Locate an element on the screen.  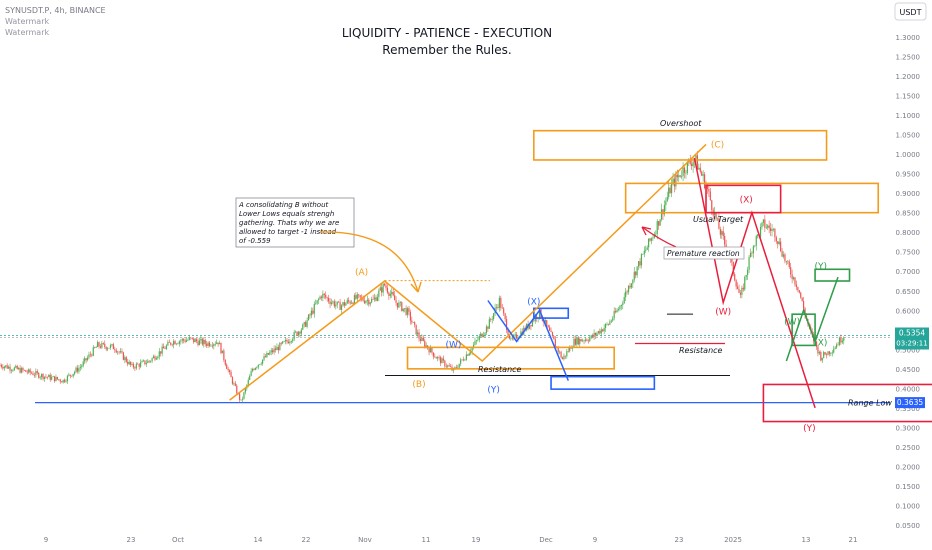
green-wave-label-w: (W) is located at coordinates (792, 322).